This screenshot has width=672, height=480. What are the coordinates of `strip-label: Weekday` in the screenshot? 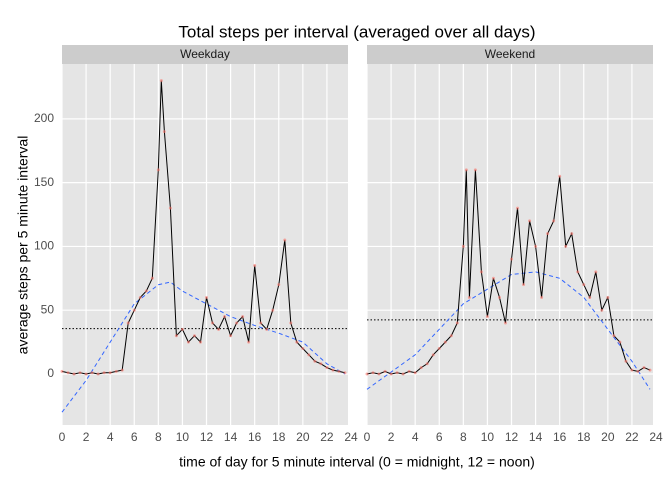 It's located at (205, 54).